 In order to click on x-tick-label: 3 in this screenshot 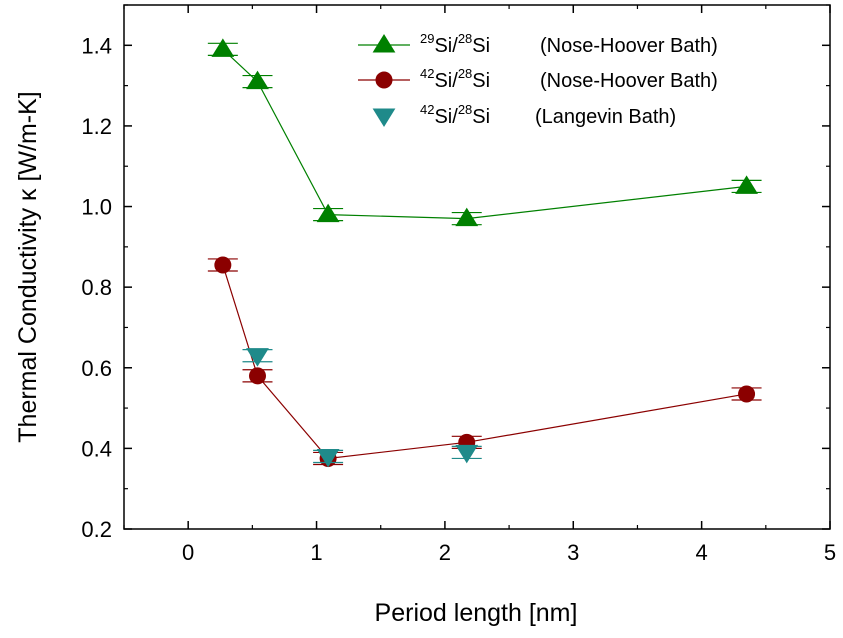, I will do `click(573, 552)`.